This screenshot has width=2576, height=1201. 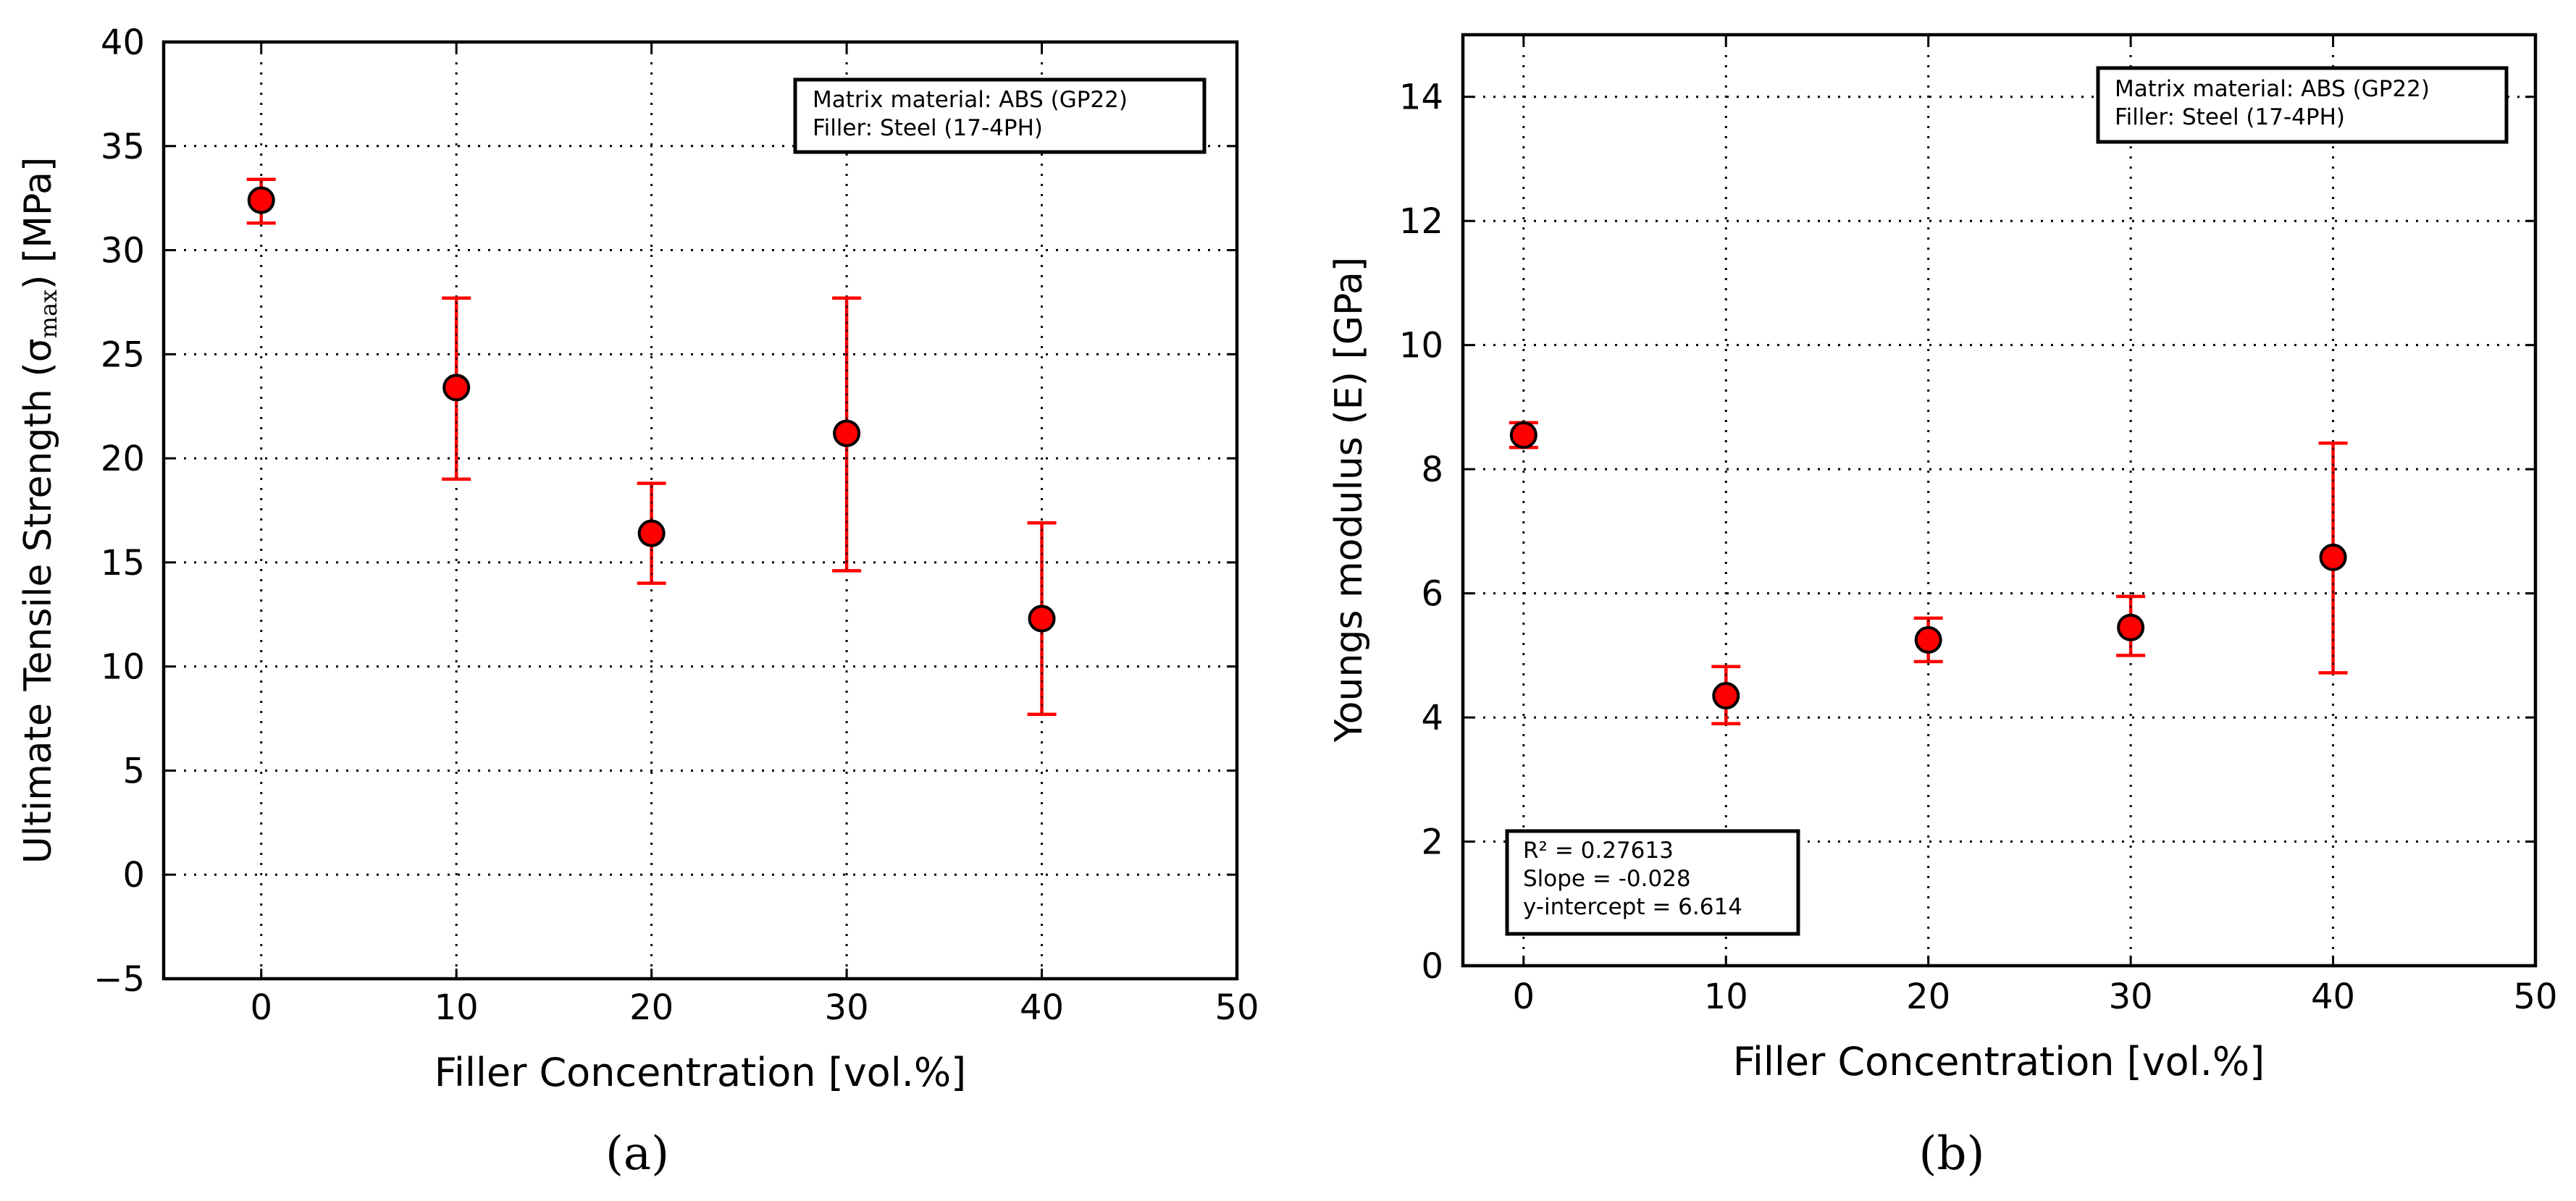 I want to click on panel-b-legend-line-1: Matrix material: ABS (GP22), so click(x=2272, y=89).